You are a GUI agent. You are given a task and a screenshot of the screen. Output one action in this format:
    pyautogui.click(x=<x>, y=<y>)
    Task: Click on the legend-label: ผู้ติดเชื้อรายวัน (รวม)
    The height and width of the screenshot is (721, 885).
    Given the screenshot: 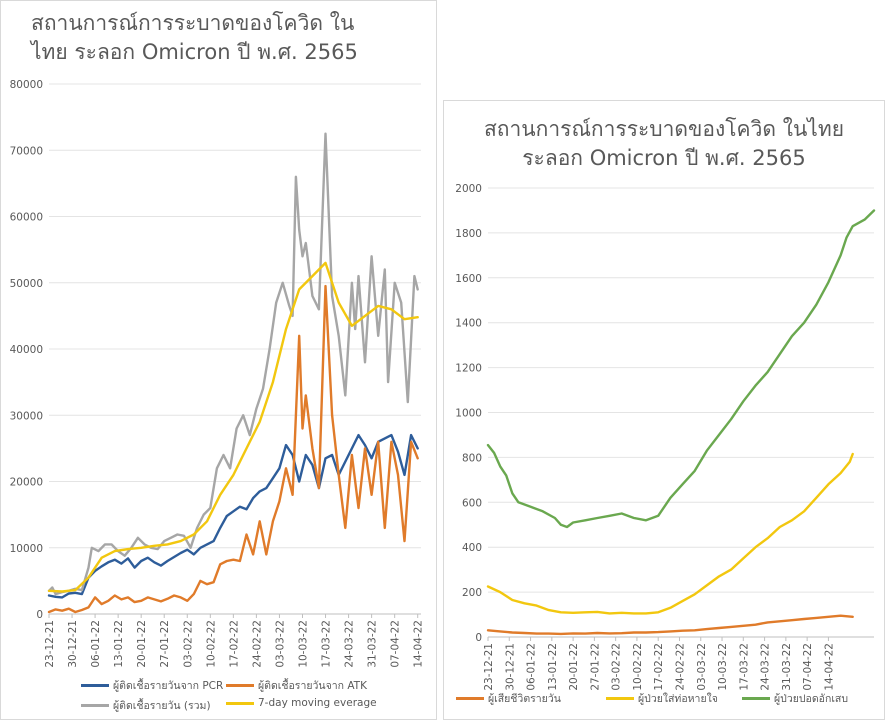 What is the action you would take?
    pyautogui.click(x=162, y=706)
    